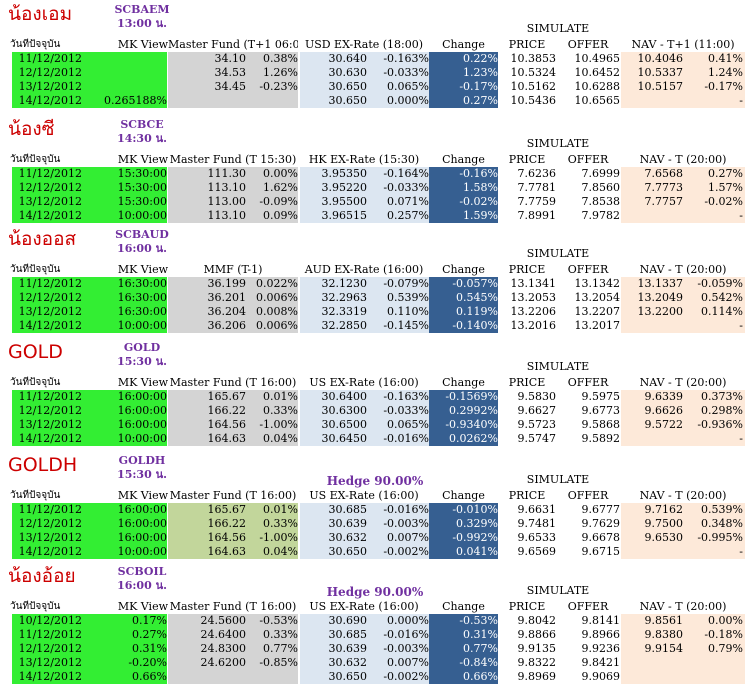 This screenshot has height=686, width=750. I want to click on table-cell: 0.17%, so click(149, 620).